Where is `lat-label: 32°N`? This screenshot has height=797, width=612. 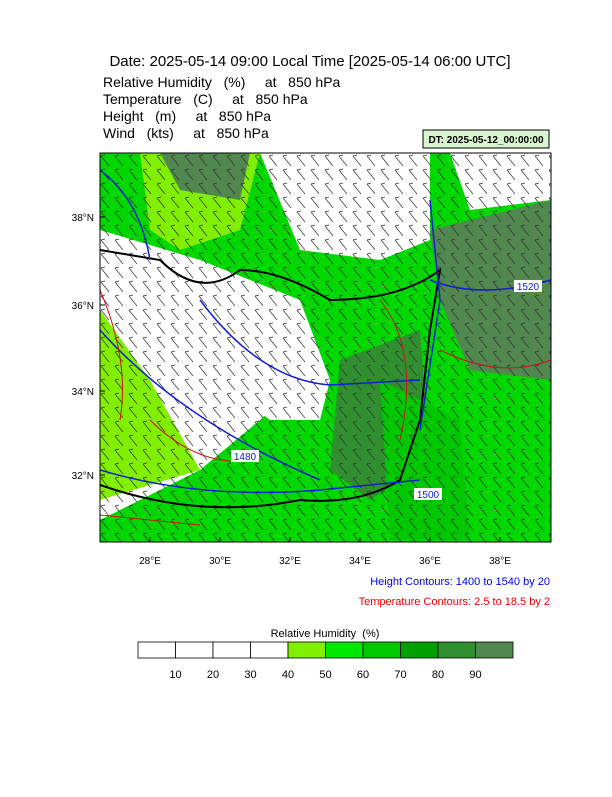
lat-label: 32°N is located at coordinates (83, 476).